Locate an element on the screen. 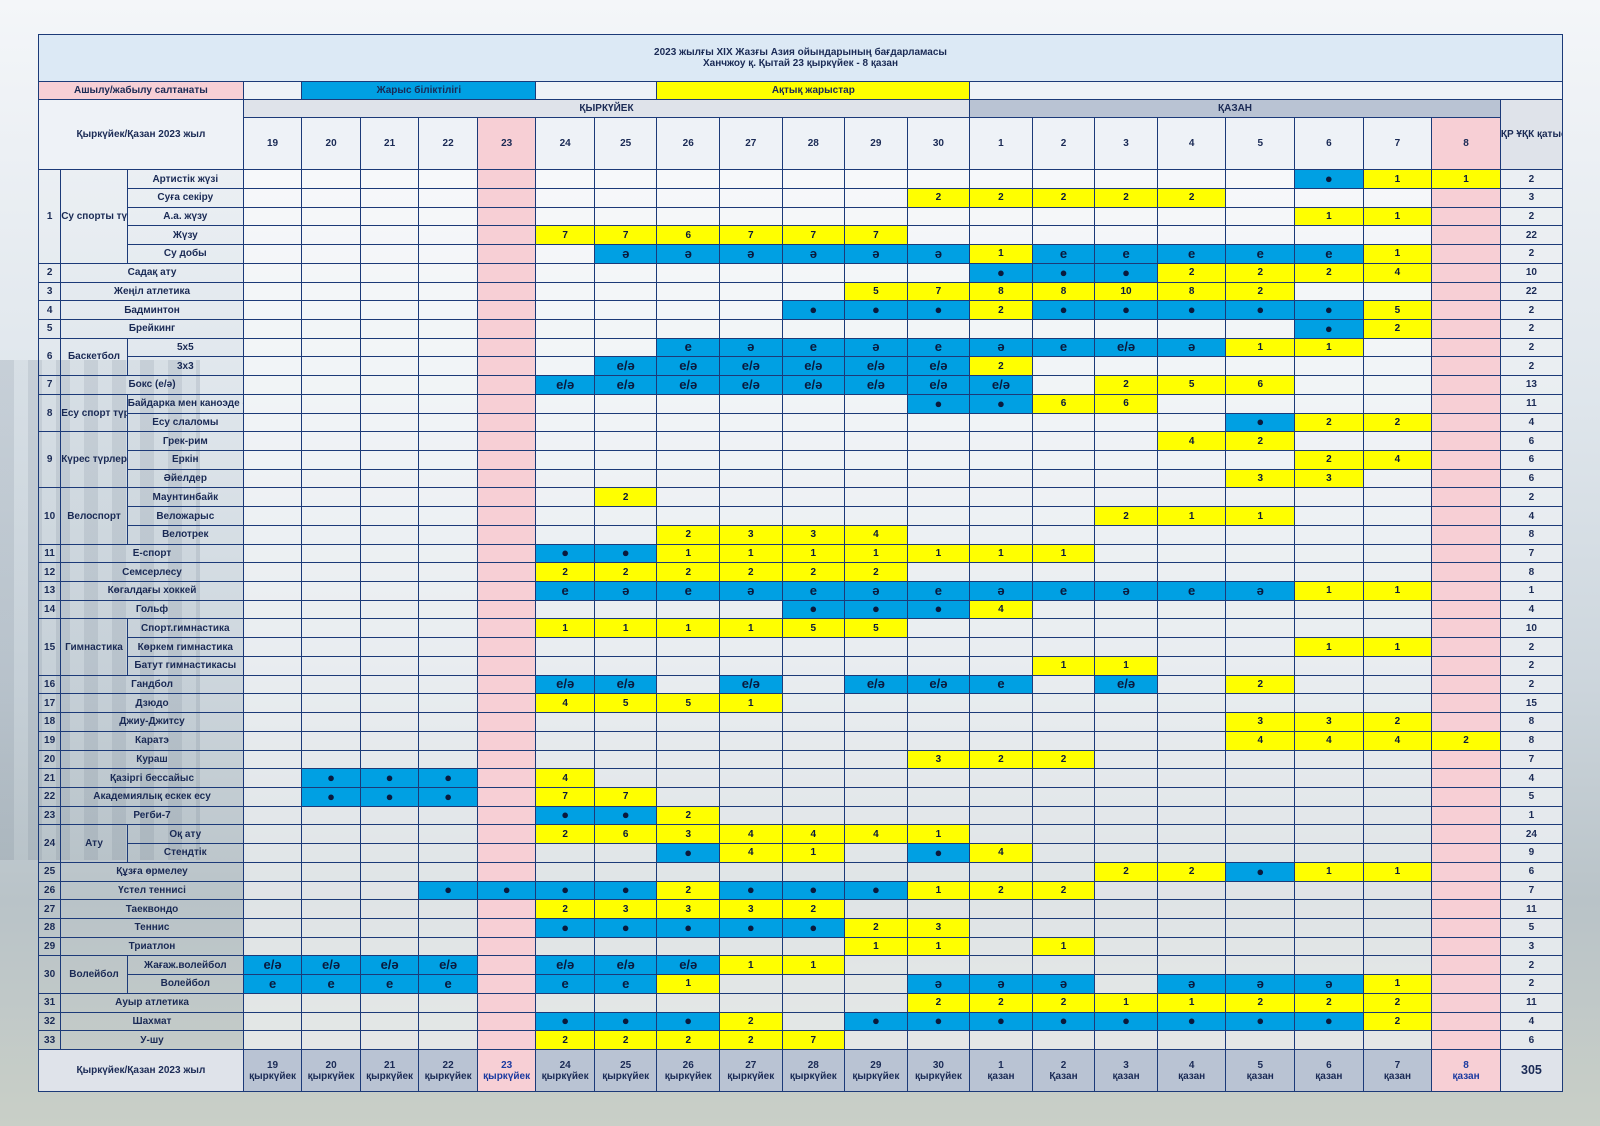 The width and height of the screenshot is (1600, 1126). footer-date: 21 қыркүйек is located at coordinates (389, 1070).